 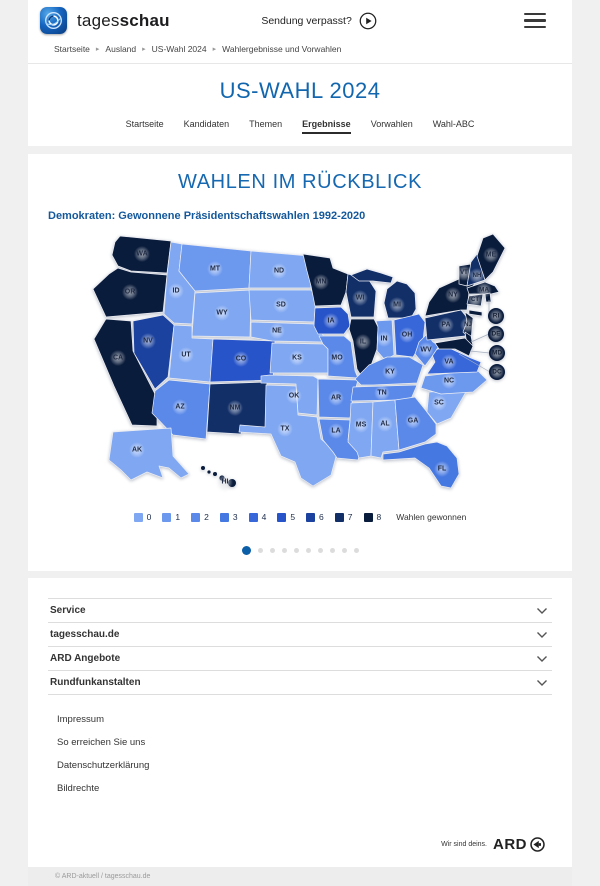 I want to click on state-label-ME: ME, so click(x=491, y=255).